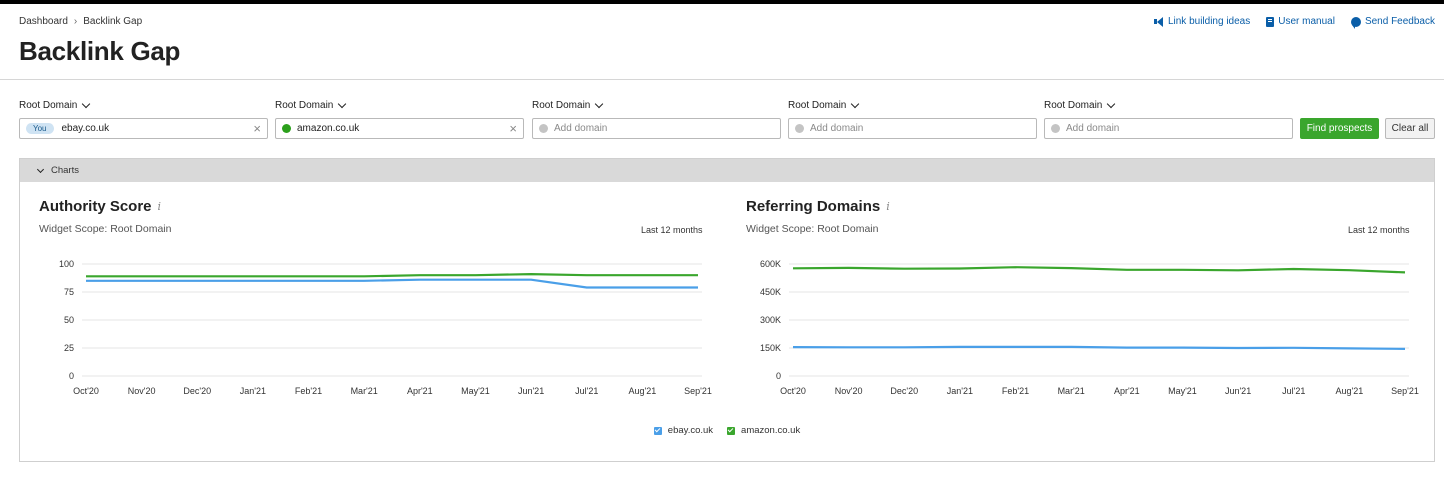  I want to click on domain-group-3: Root Domain Add domain, so click(656, 118).